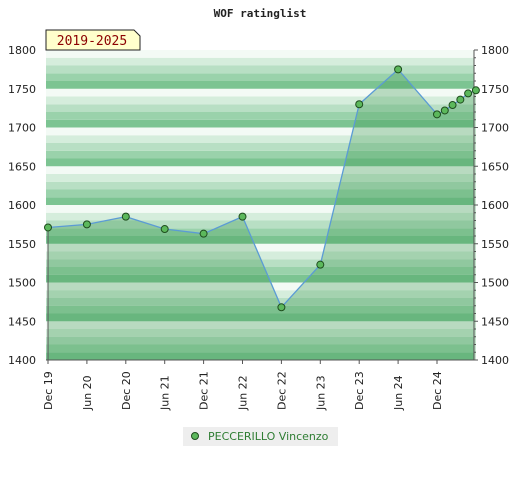 Image resolution: width=520 pixels, height=480 pixels. What do you see at coordinates (22, 166) in the screenshot?
I see `y-tick-label-left: 1650` at bounding box center [22, 166].